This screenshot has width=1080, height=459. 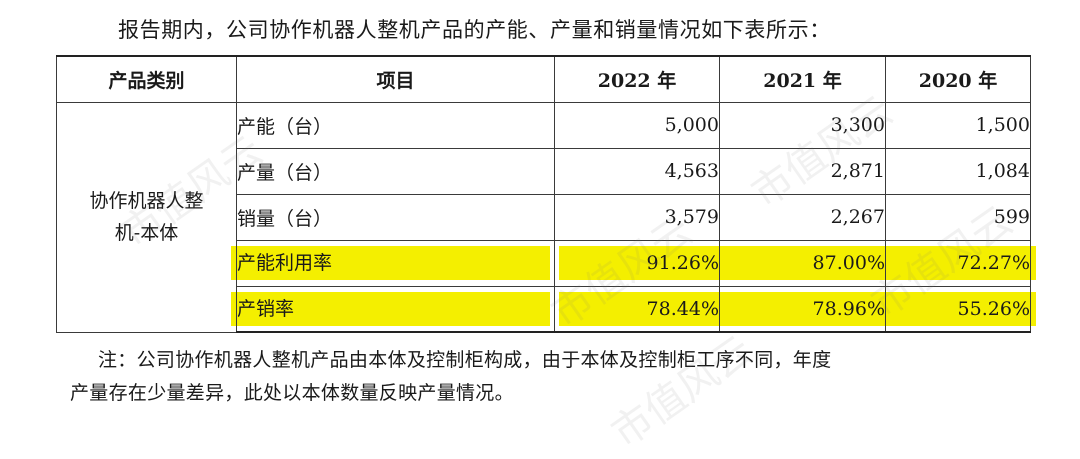 I want to click on row-item: 产销率, so click(x=393, y=309).